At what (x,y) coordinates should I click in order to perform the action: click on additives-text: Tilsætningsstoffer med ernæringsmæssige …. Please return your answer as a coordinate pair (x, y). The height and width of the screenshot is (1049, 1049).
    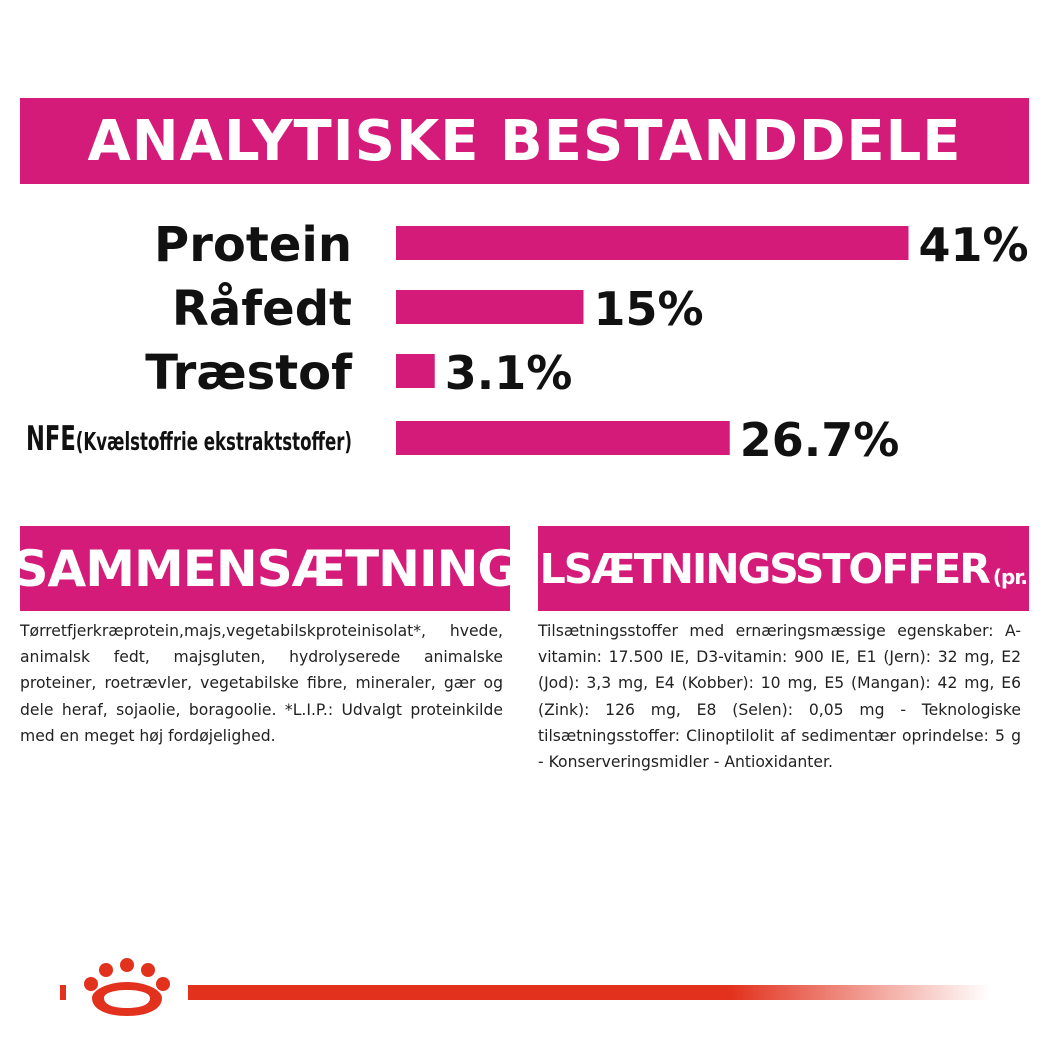
    Looking at the image, I should click on (779, 697).